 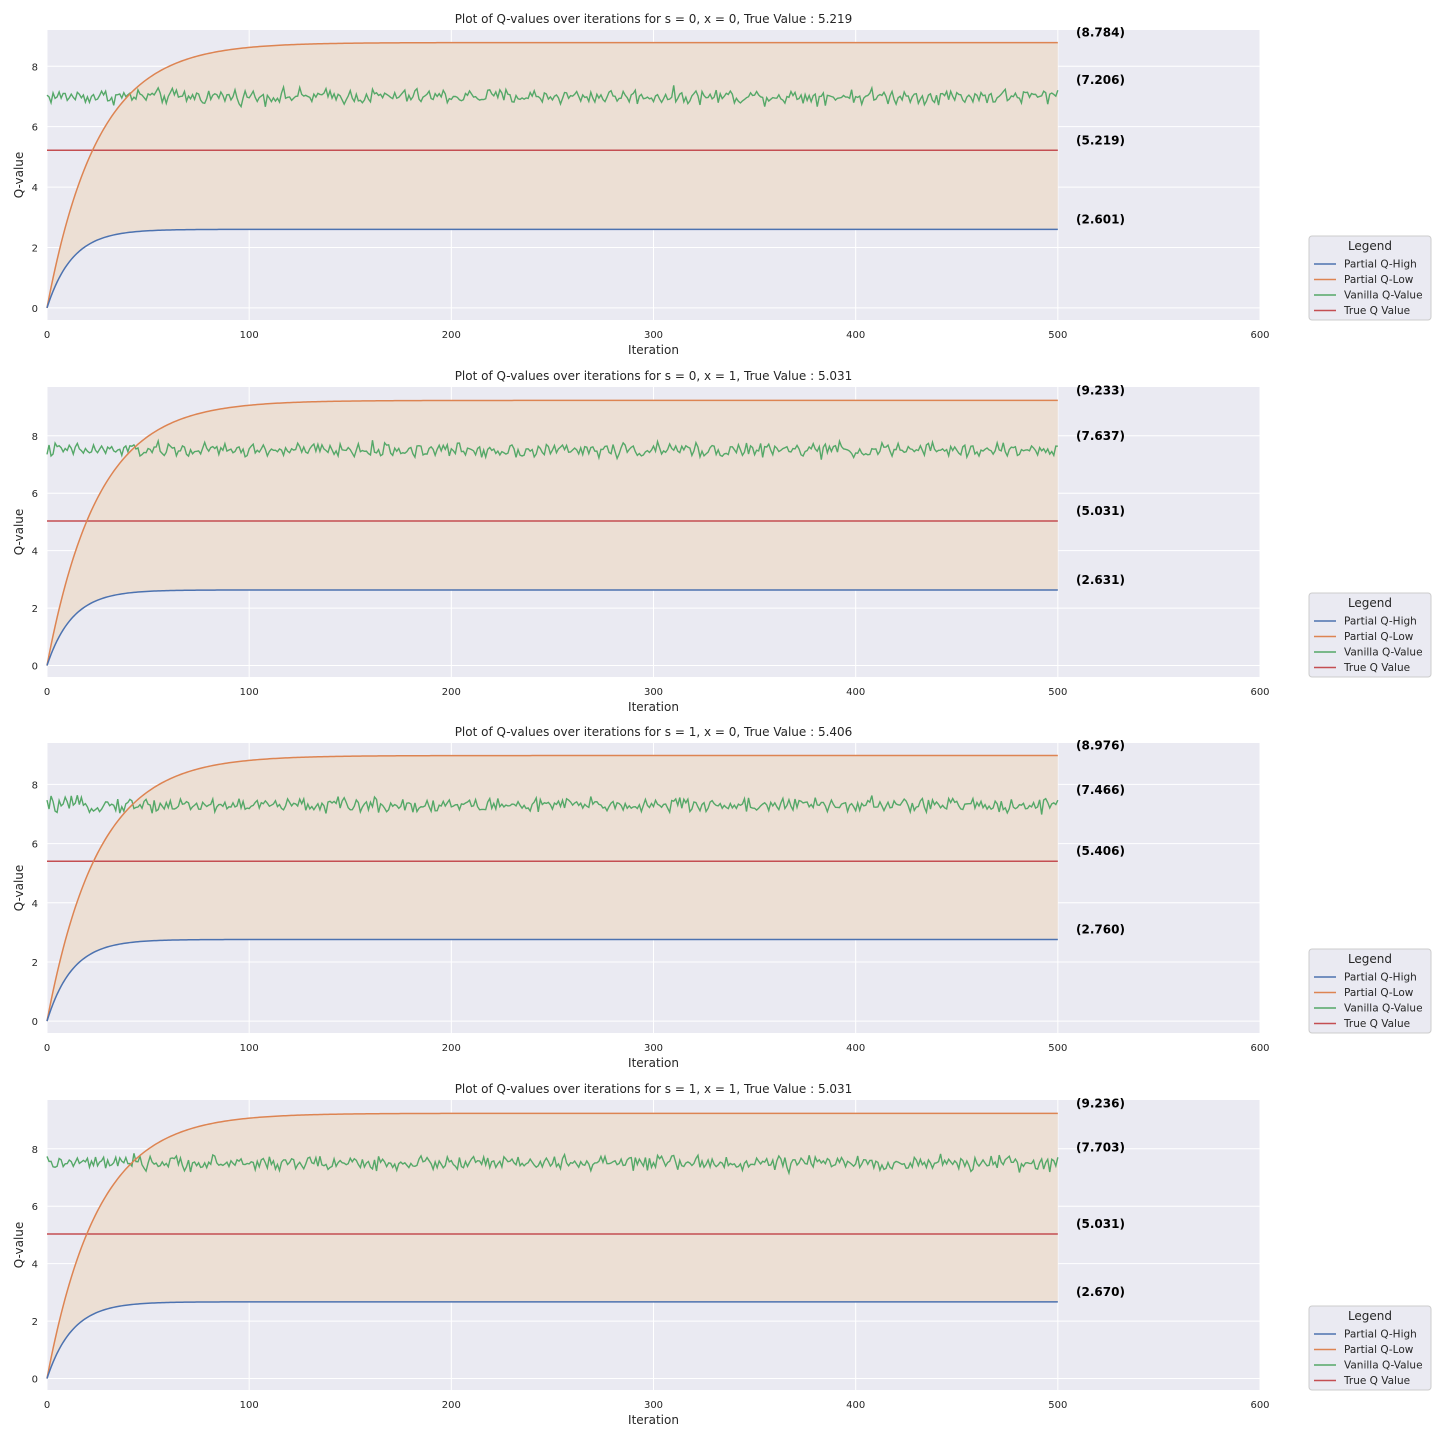 What do you see at coordinates (1100, 746) in the screenshot?
I see `end-value-label: (8.976)` at bounding box center [1100, 746].